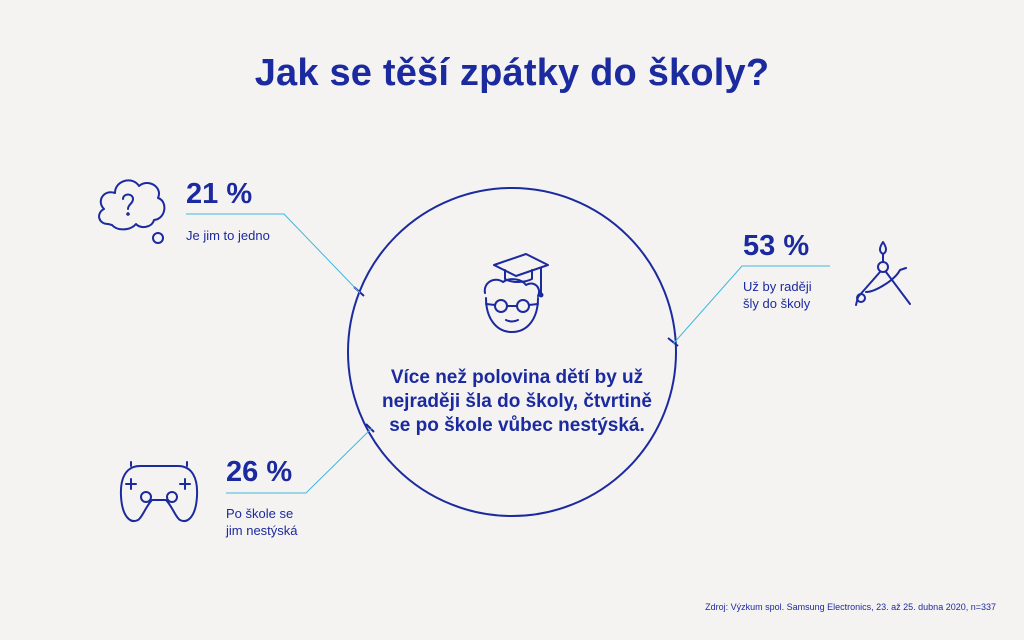 The height and width of the screenshot is (640, 1024). Describe the element at coordinates (259, 472) in the screenshot. I see `value-26: 26 %` at that location.